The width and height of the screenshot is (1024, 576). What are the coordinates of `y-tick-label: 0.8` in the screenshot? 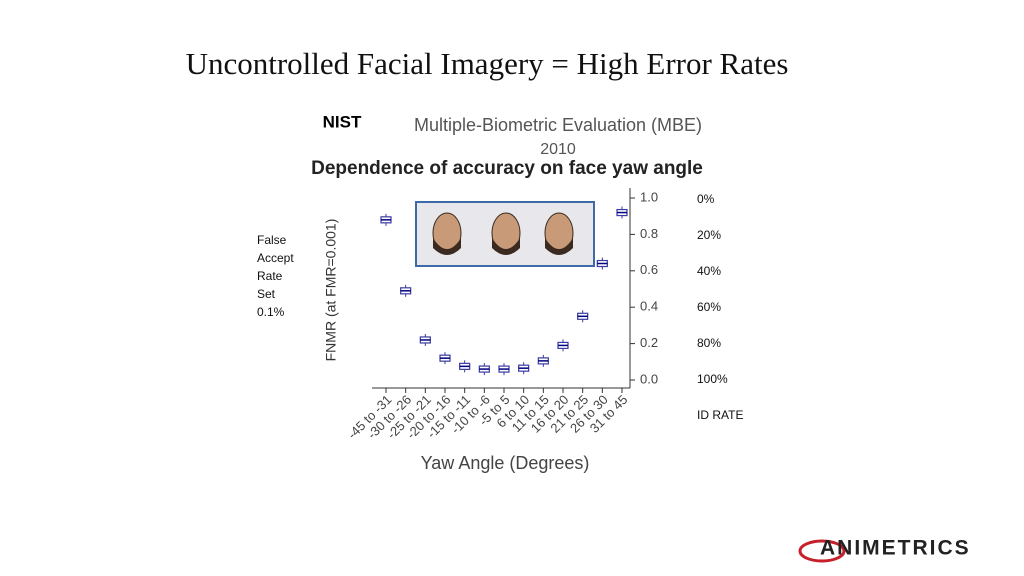 It's located at (649, 233).